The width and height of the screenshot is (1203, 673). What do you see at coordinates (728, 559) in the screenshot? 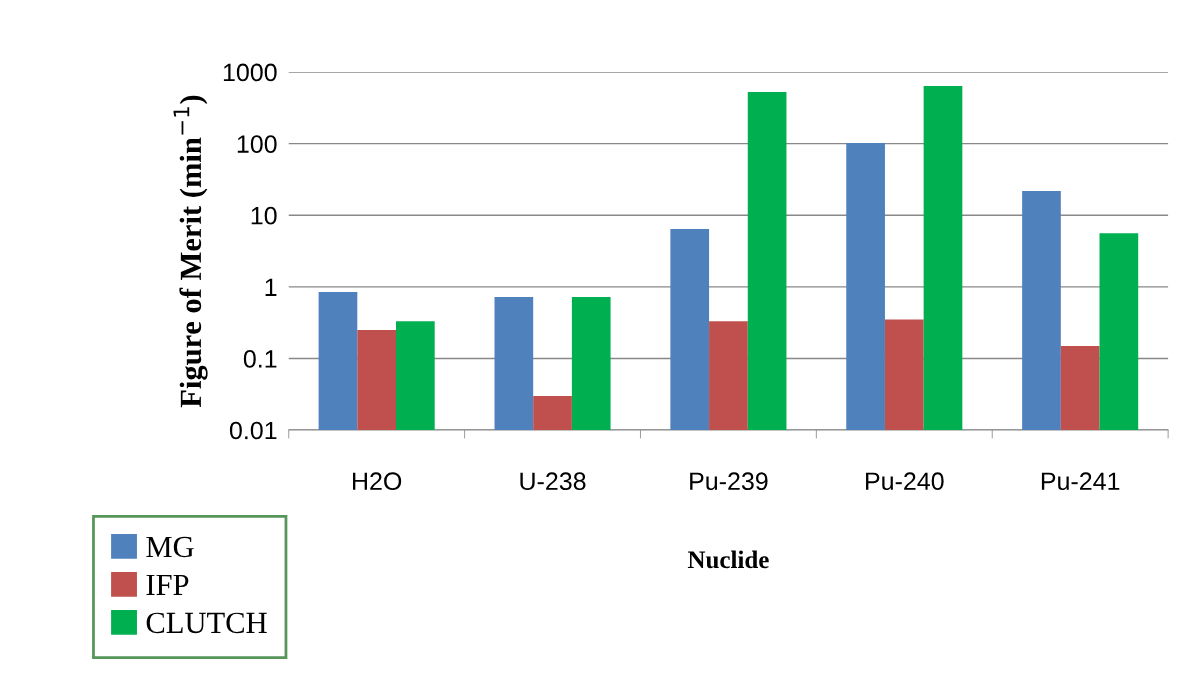
I see `x-axis-title: Nuclide` at bounding box center [728, 559].